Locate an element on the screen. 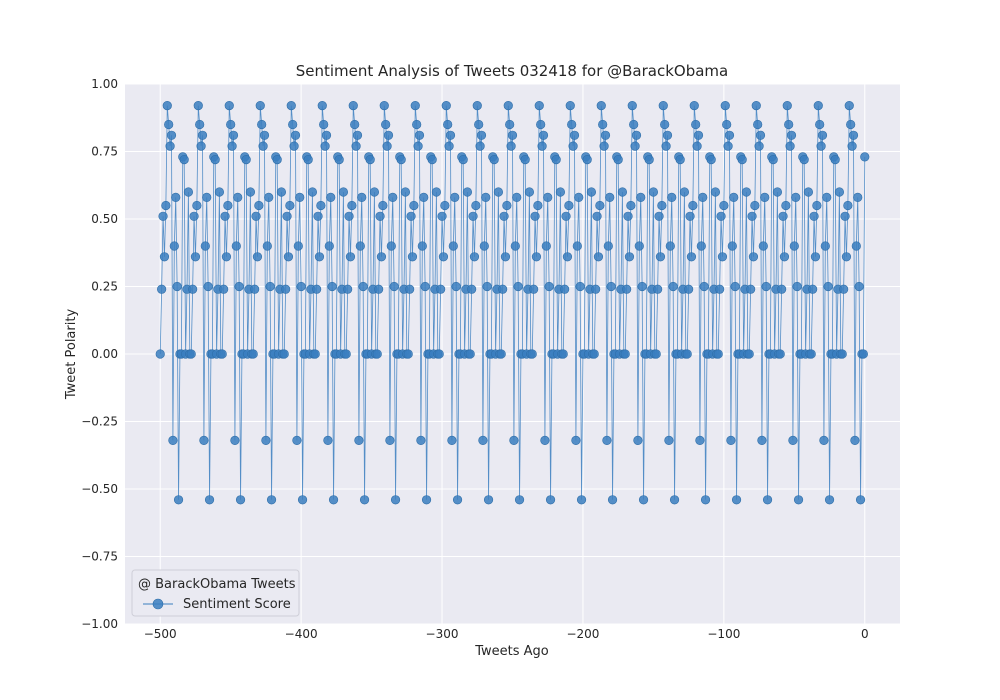  y-tick-label: −1.00 is located at coordinates (99, 624).